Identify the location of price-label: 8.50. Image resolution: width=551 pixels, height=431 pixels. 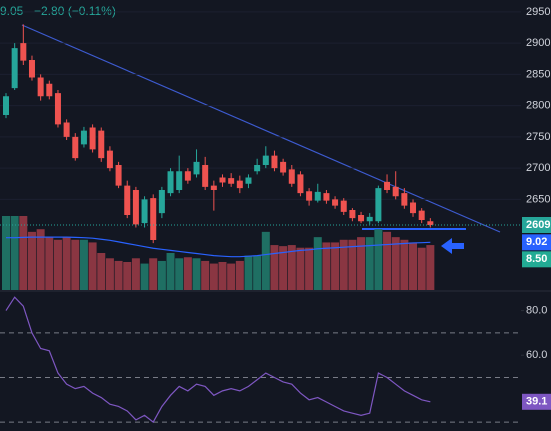
(536, 259).